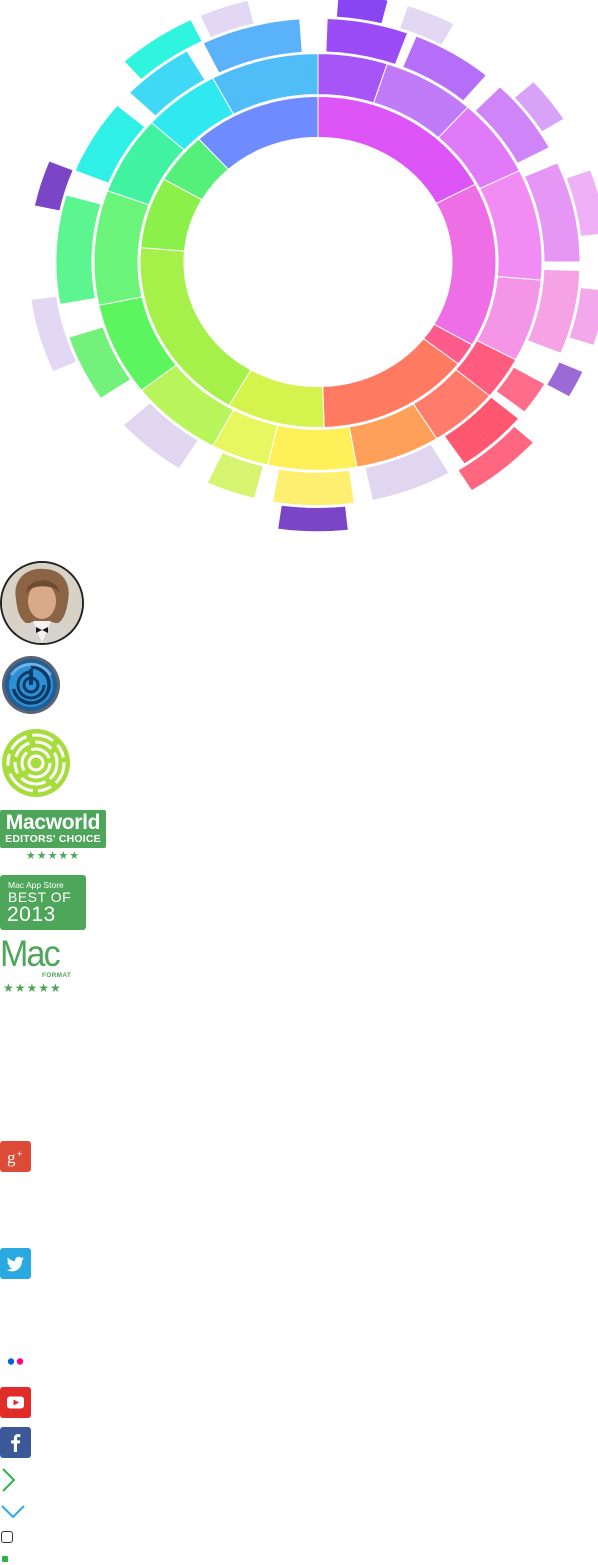 The width and height of the screenshot is (598, 1565). I want to click on flickr-button, so click(15, 1361).